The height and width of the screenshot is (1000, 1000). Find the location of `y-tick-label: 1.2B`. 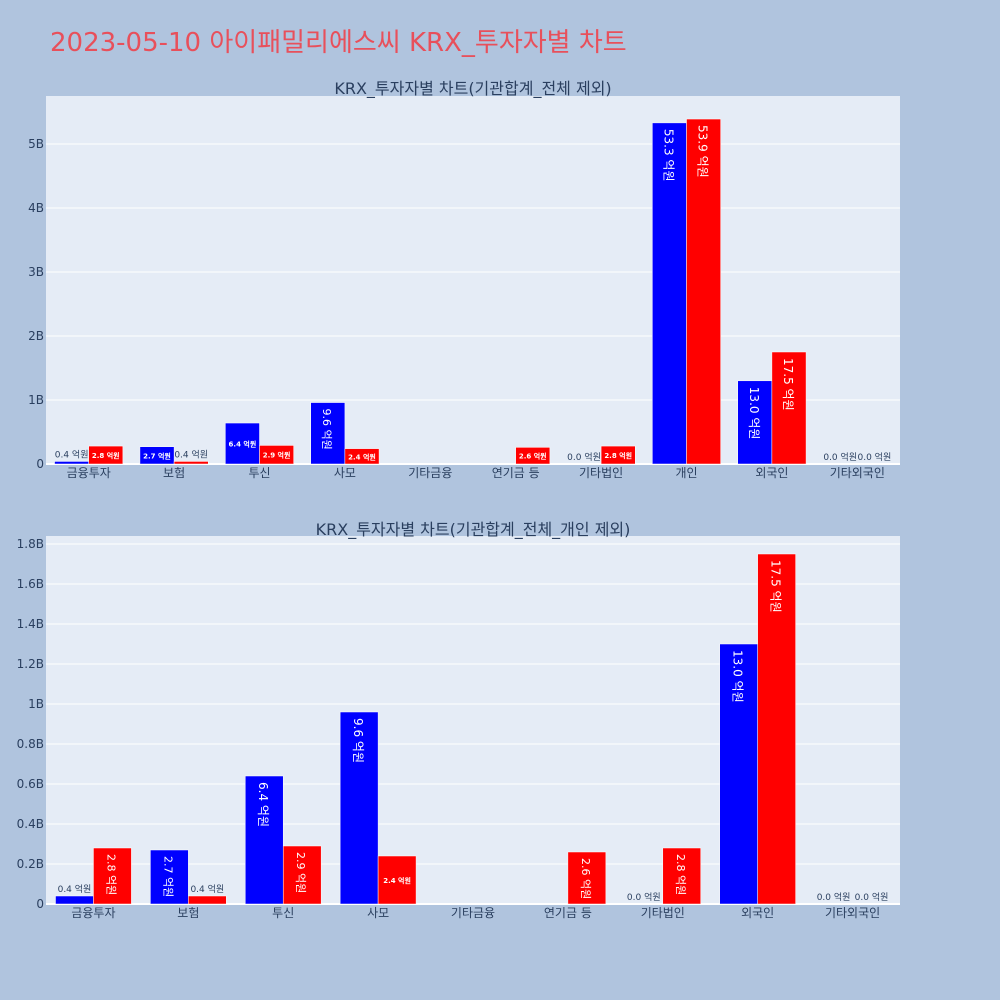

y-tick-label: 1.2B is located at coordinates (30, 664).